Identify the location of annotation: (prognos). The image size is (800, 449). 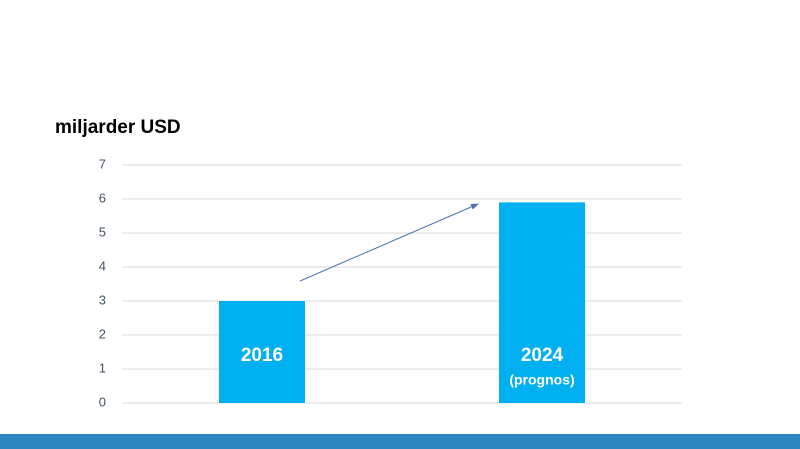
(541, 380).